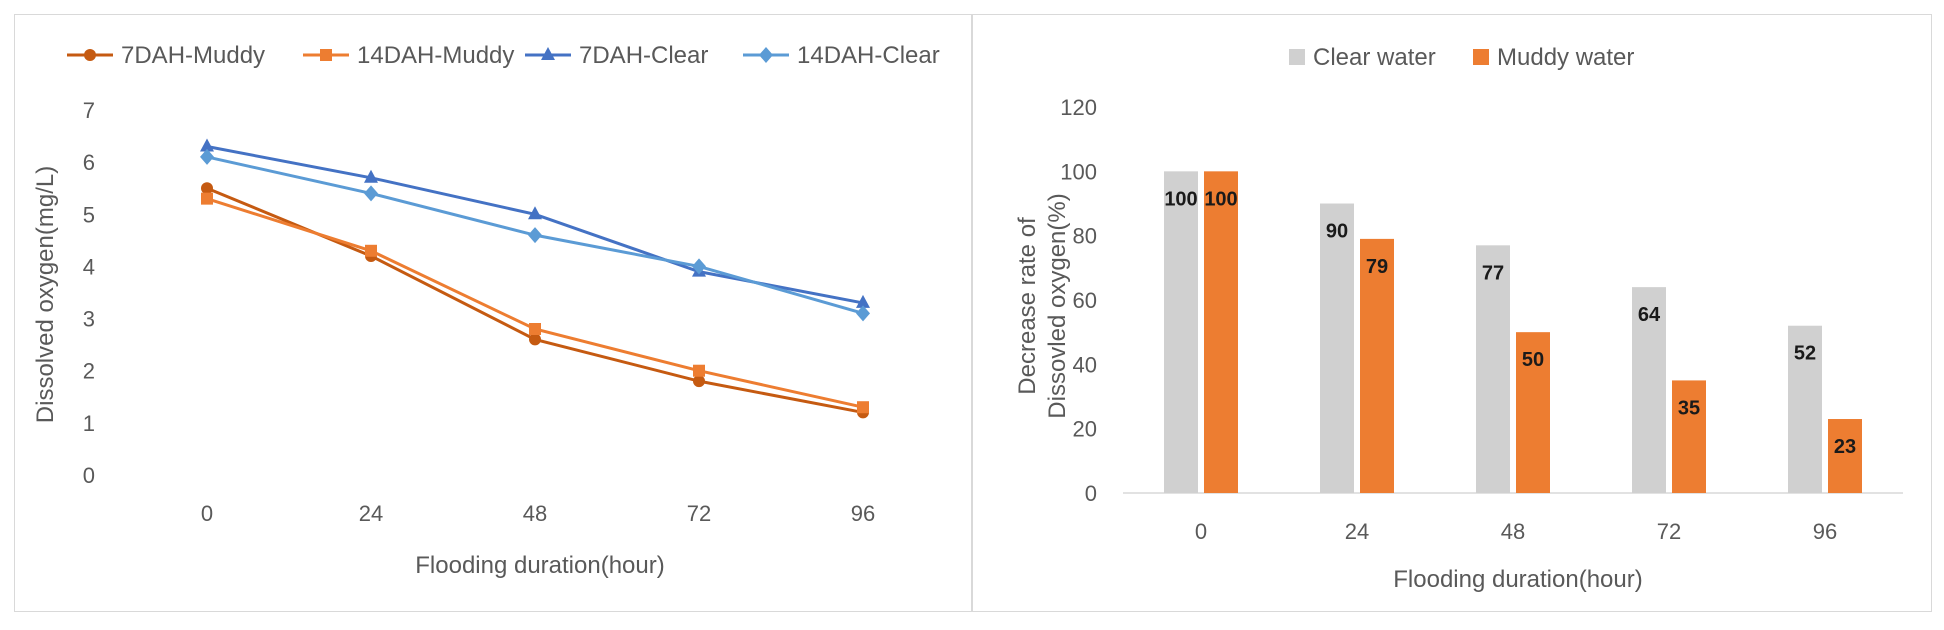  What do you see at coordinates (1533, 360) in the screenshot?
I see `data-label: 50` at bounding box center [1533, 360].